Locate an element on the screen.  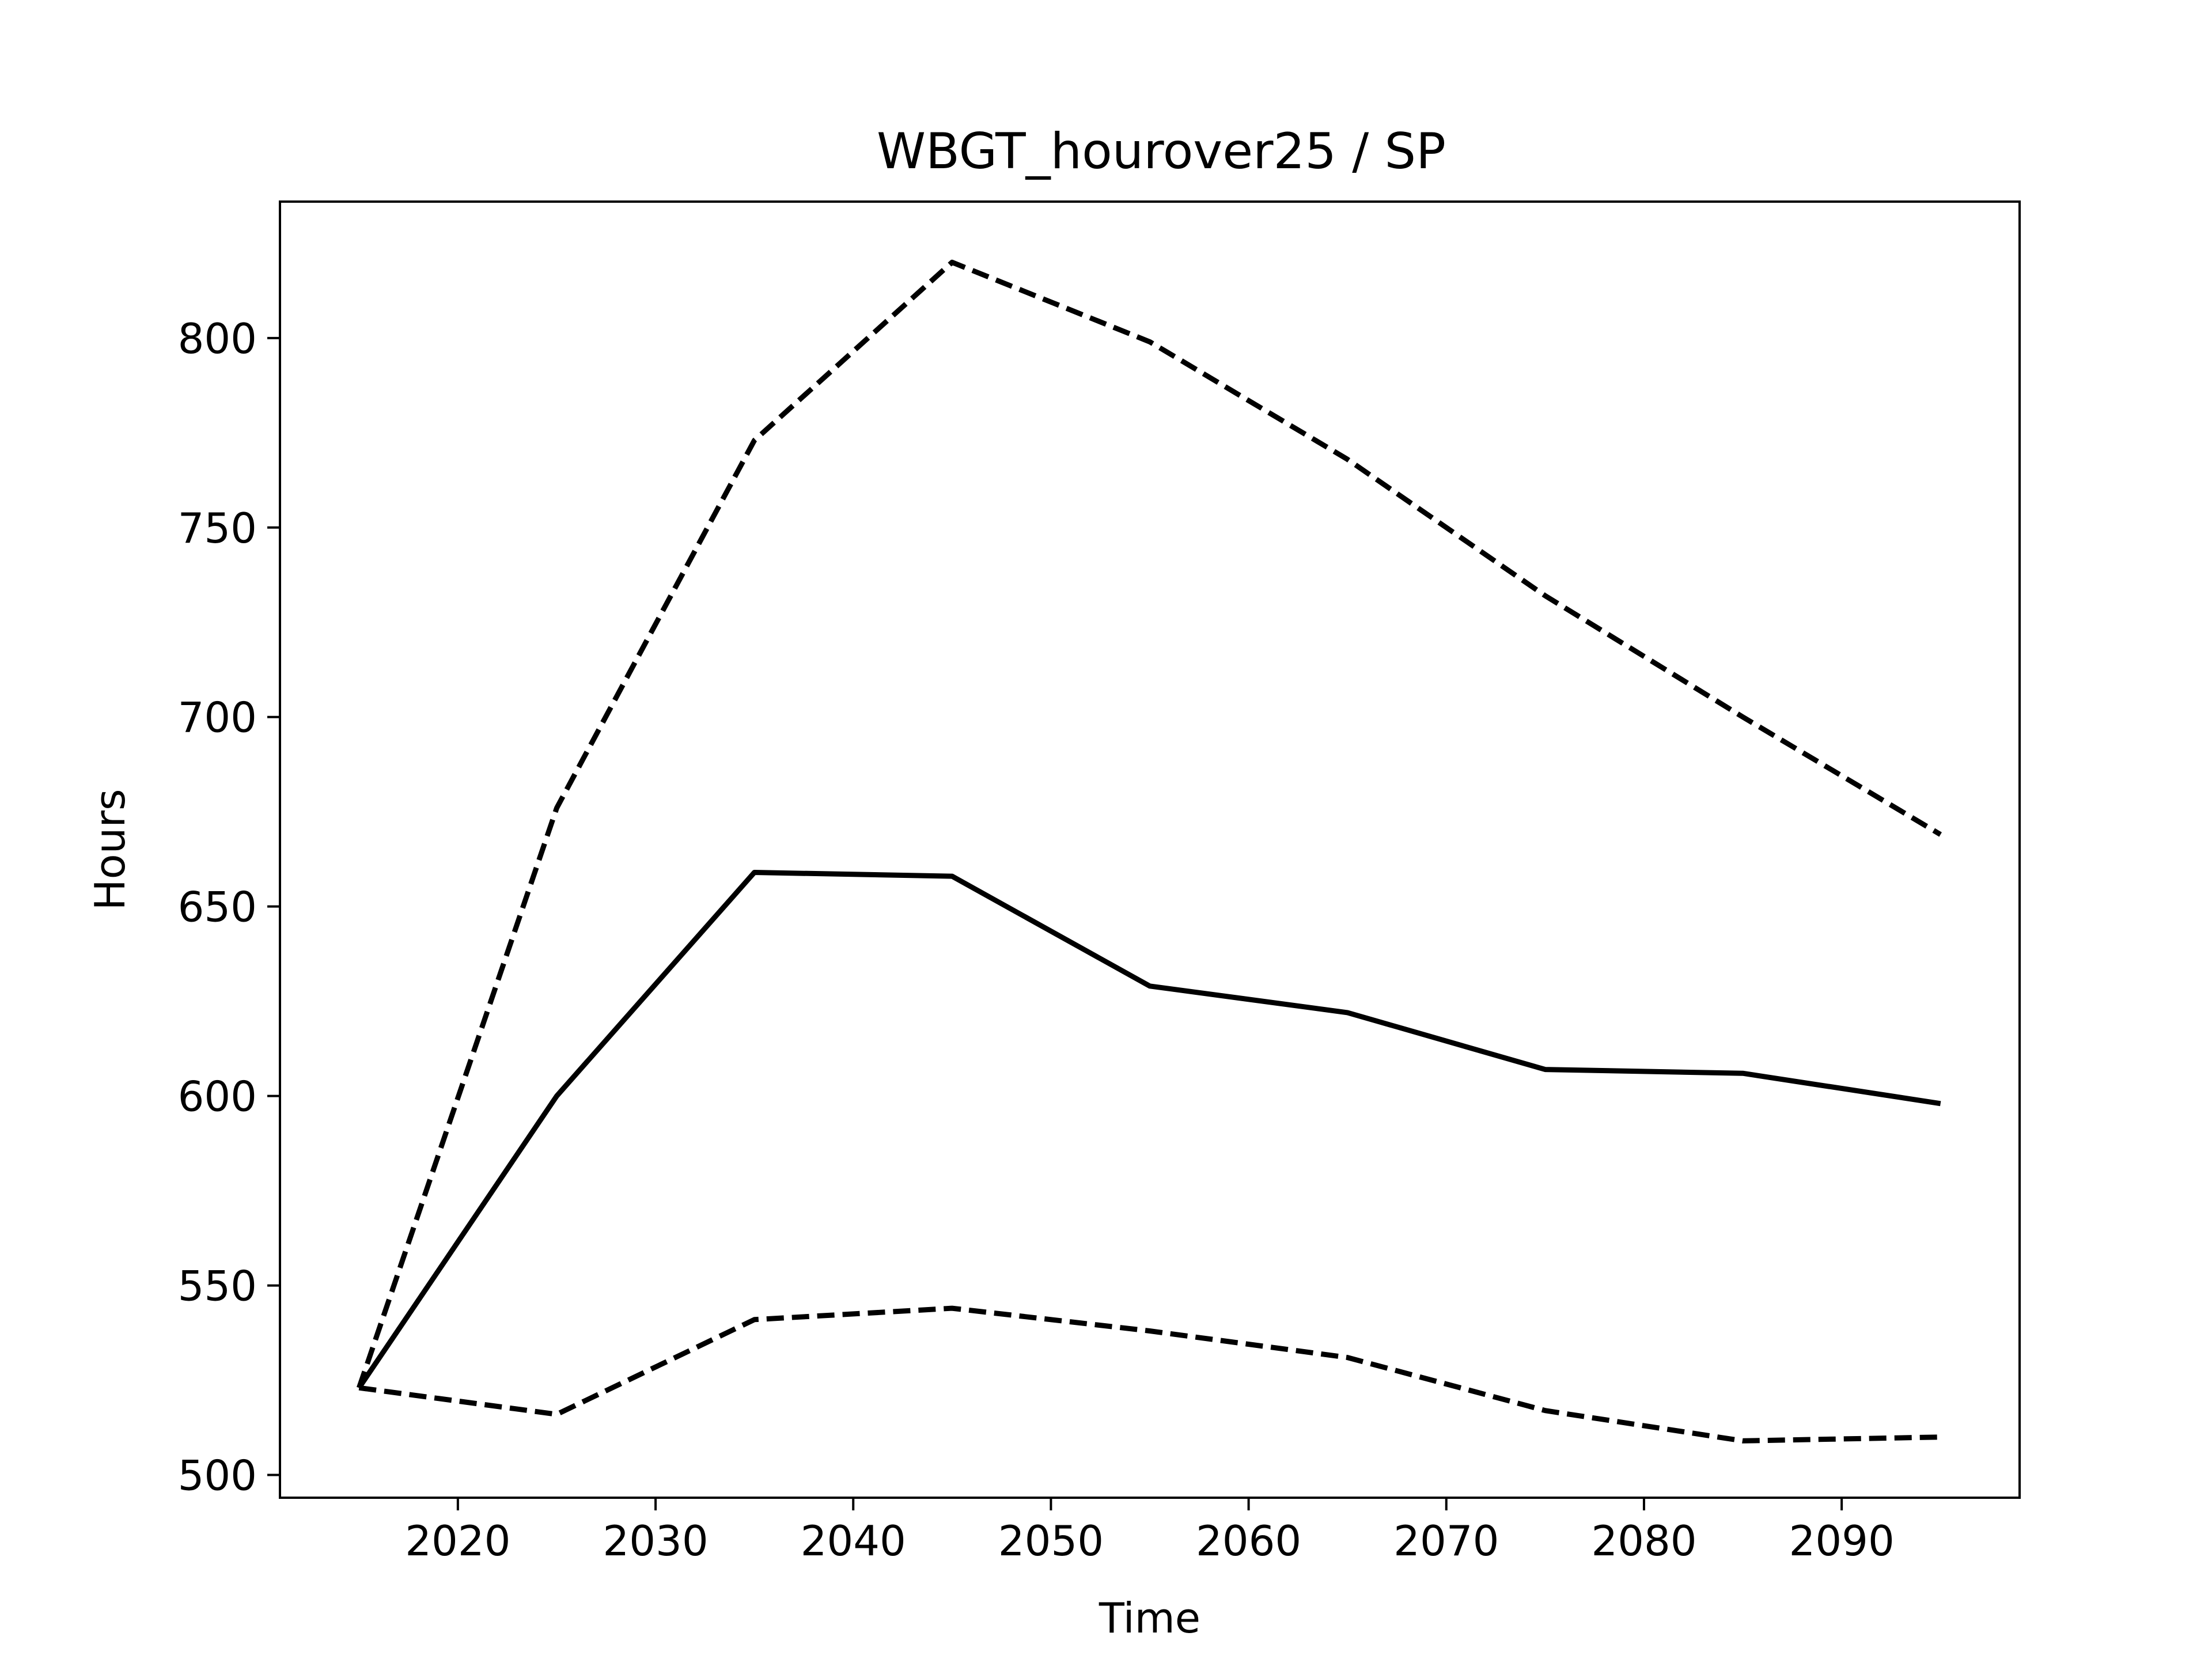
y-tick-label: 650 is located at coordinates (217, 907).